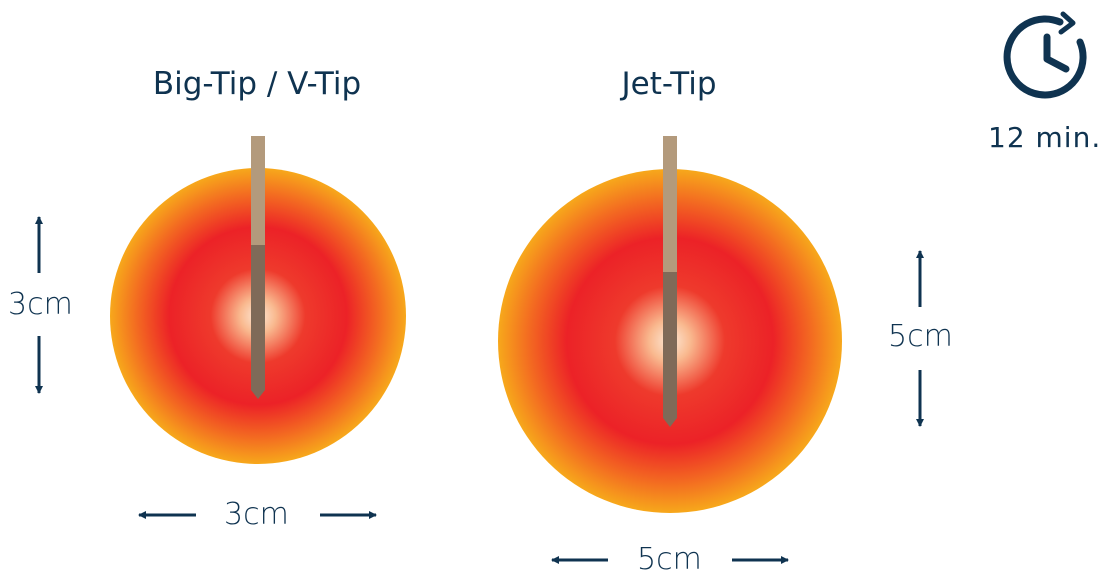 Image resolution: width=1109 pixels, height=571 pixels. Describe the element at coordinates (1045, 137) in the screenshot. I see `timer-label: 12 min.` at that location.